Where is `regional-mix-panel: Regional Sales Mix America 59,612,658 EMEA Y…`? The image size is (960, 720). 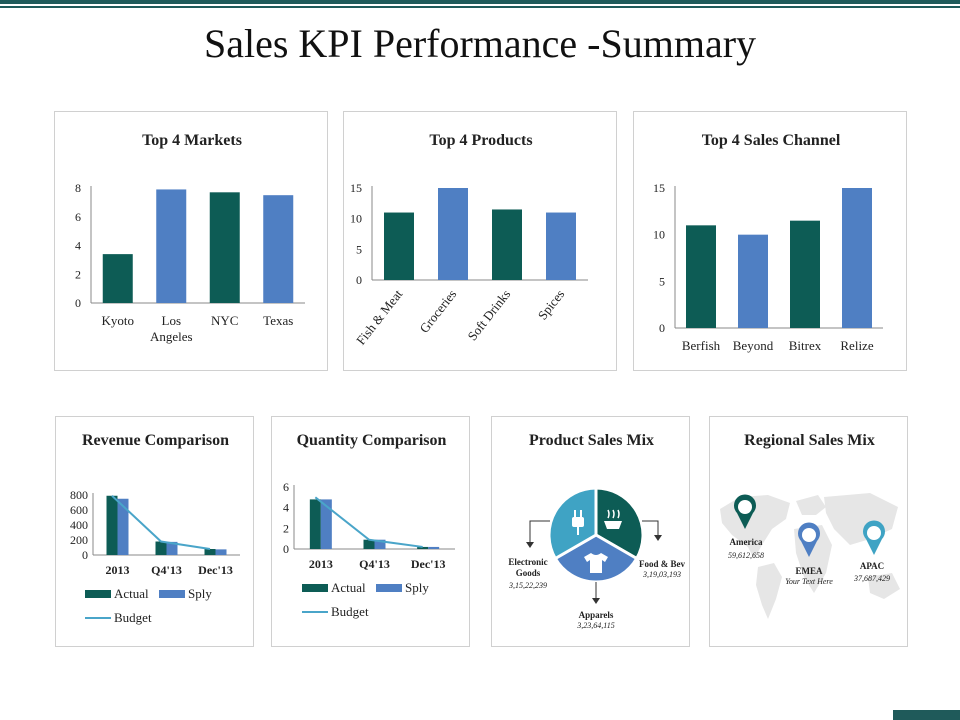 regional-mix-panel: Regional Sales Mix America 59,612,658 EMEA Y… is located at coordinates (808, 531).